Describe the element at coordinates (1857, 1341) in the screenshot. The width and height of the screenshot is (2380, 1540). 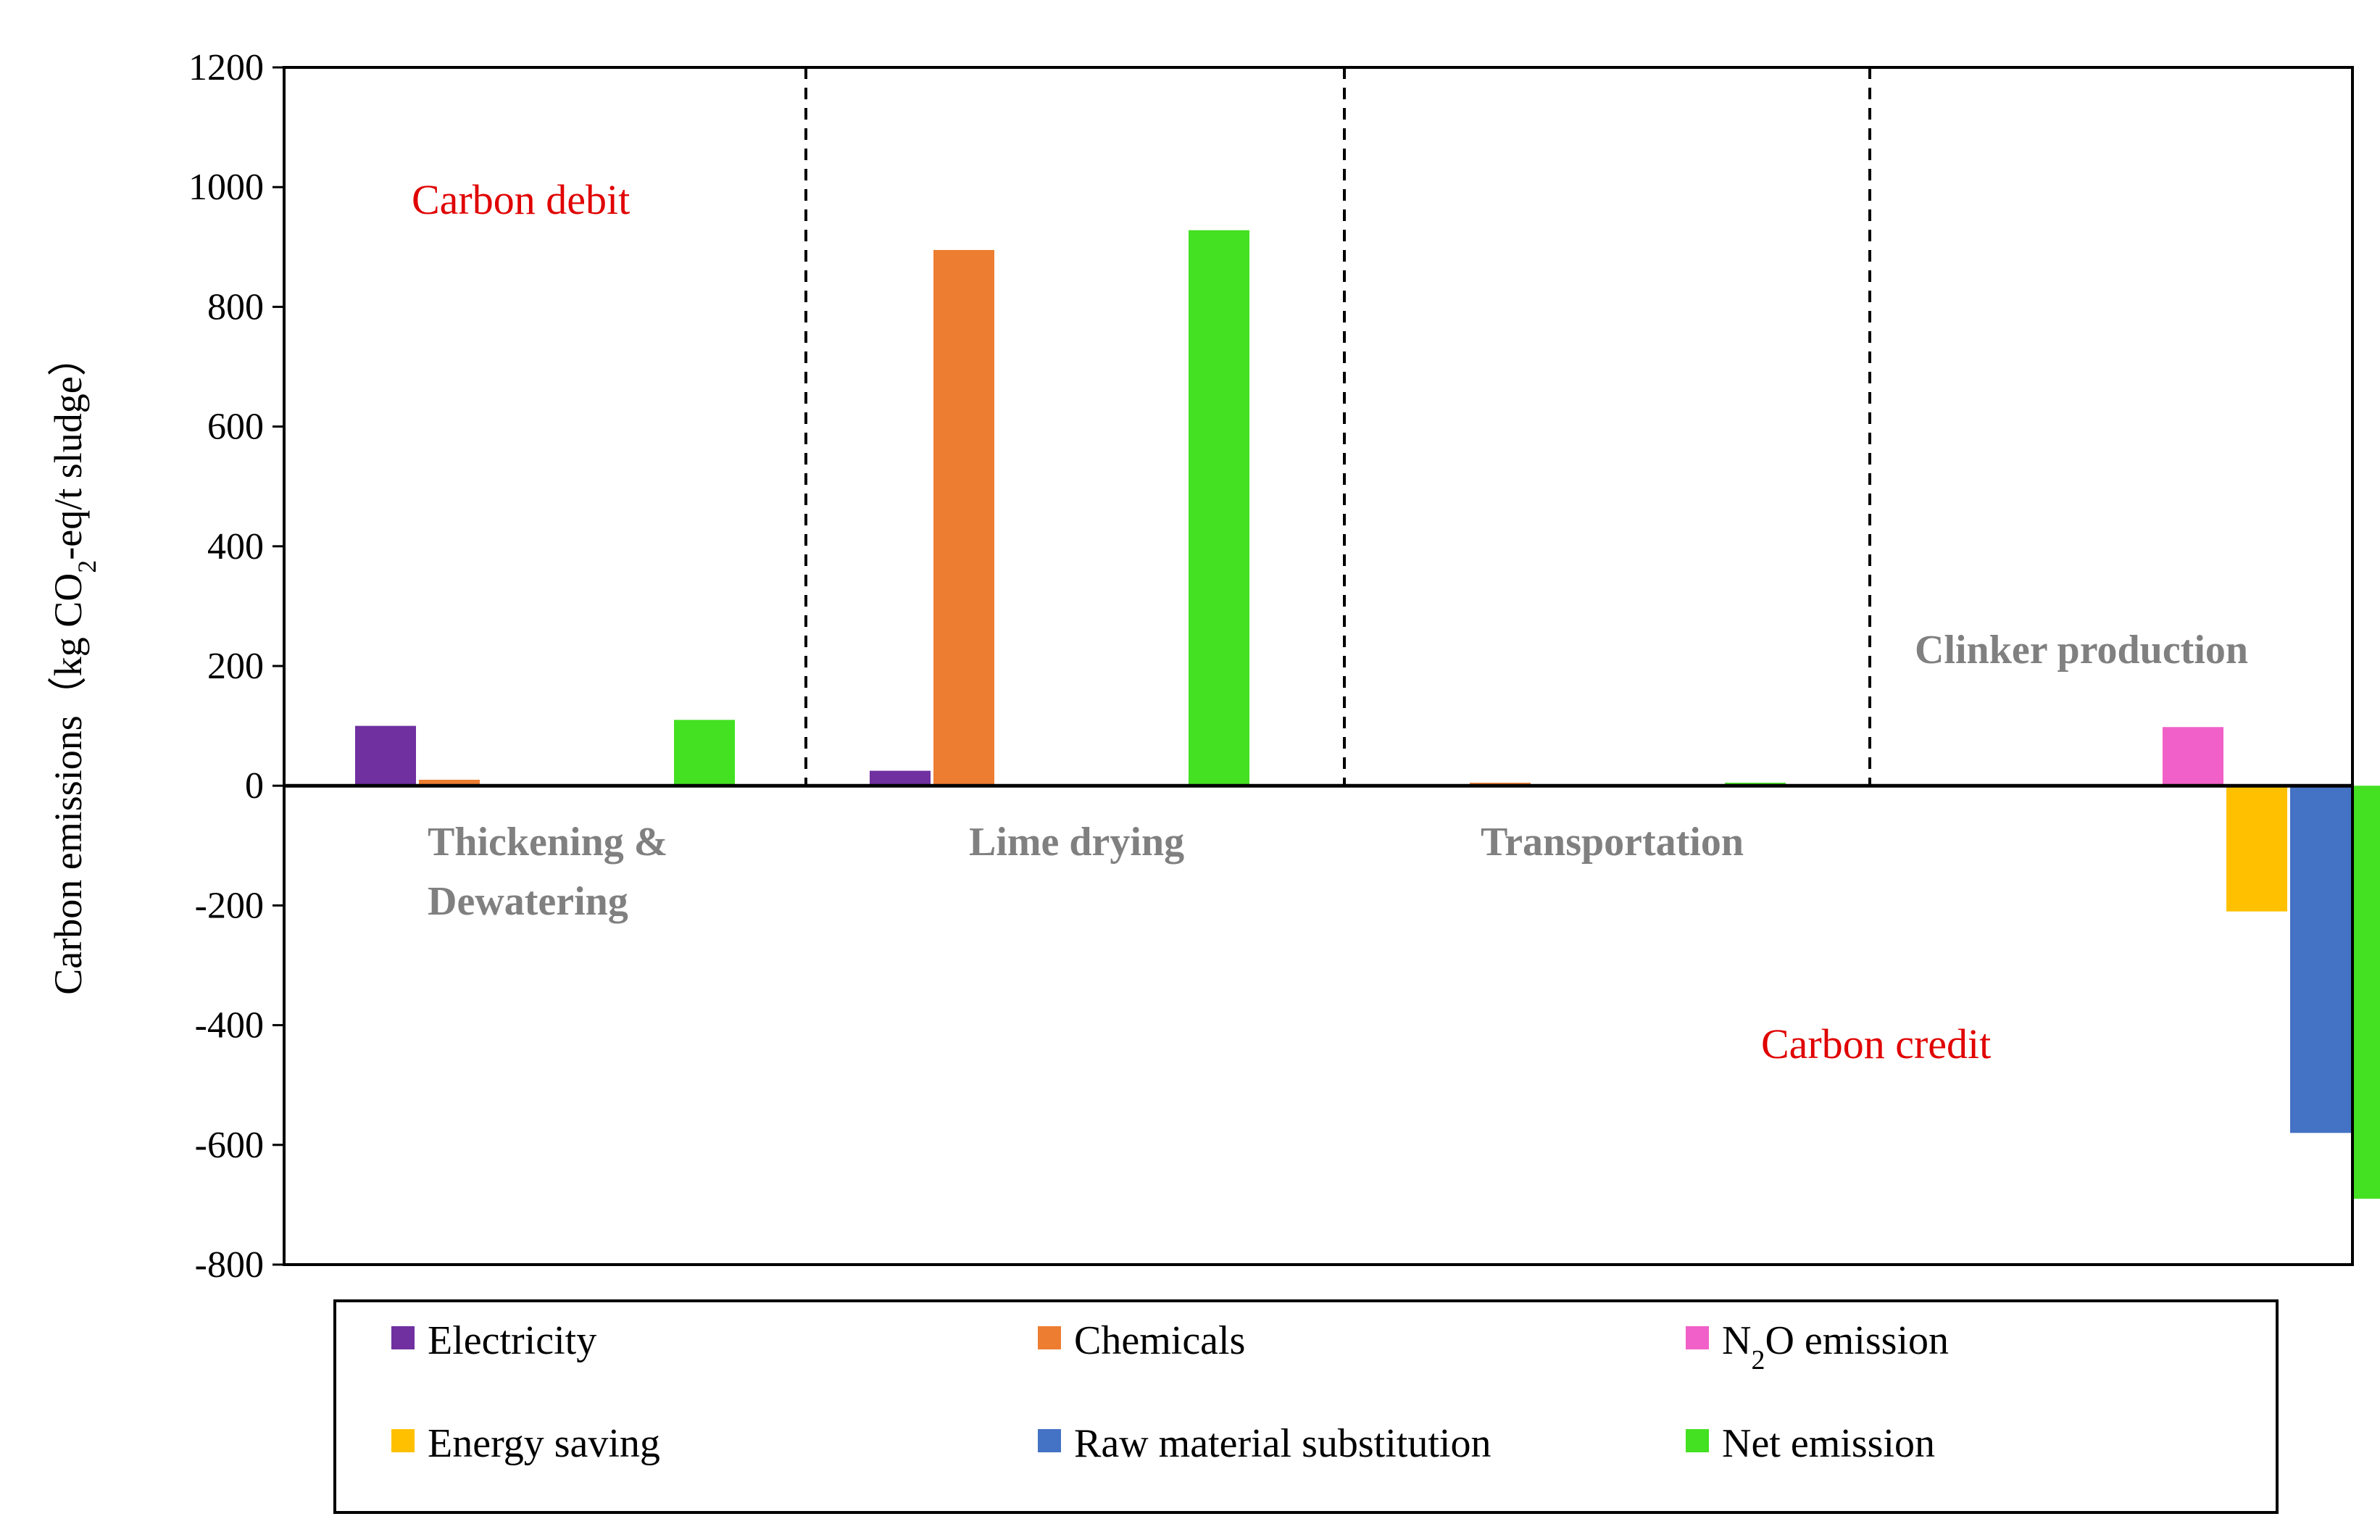
I see `legend-label-n2o-post: O emission` at that location.